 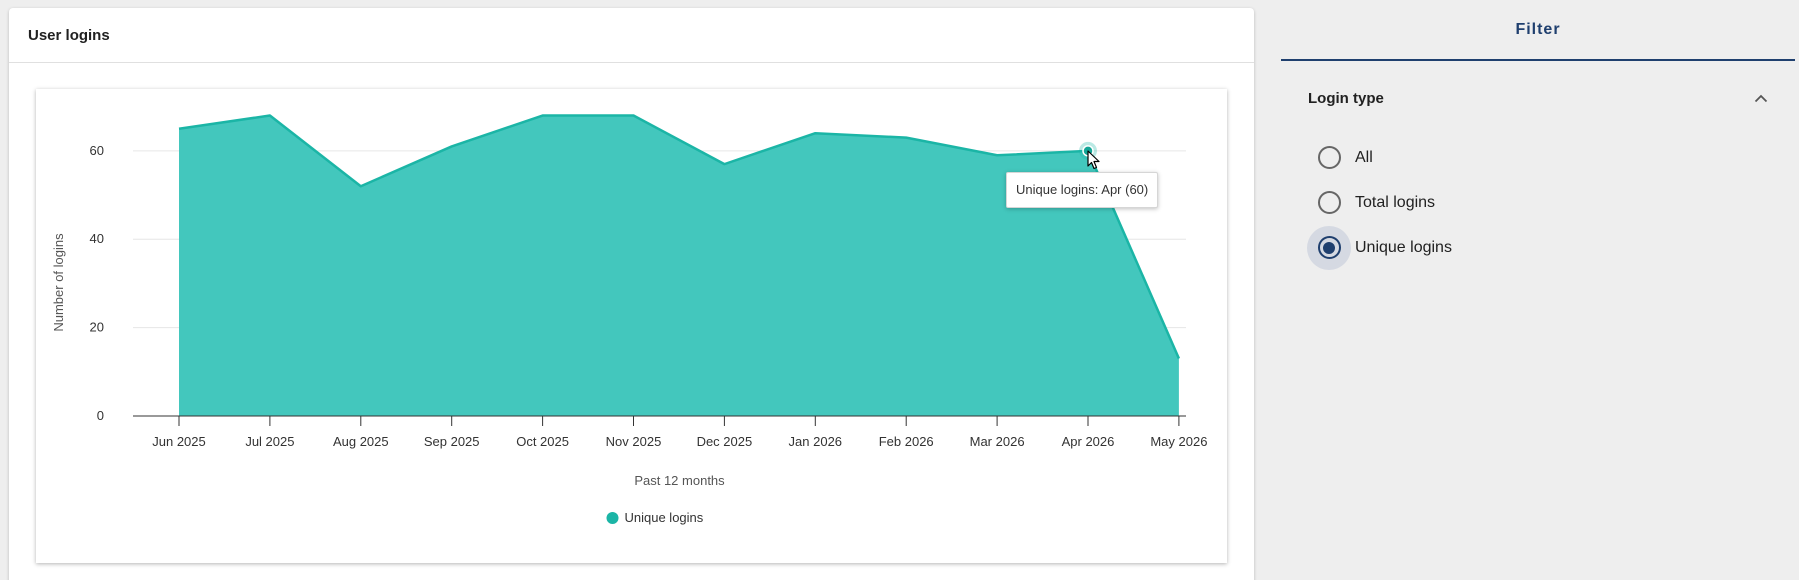 What do you see at coordinates (1093, 159) in the screenshot?
I see `mouse-cursor-icon` at bounding box center [1093, 159].